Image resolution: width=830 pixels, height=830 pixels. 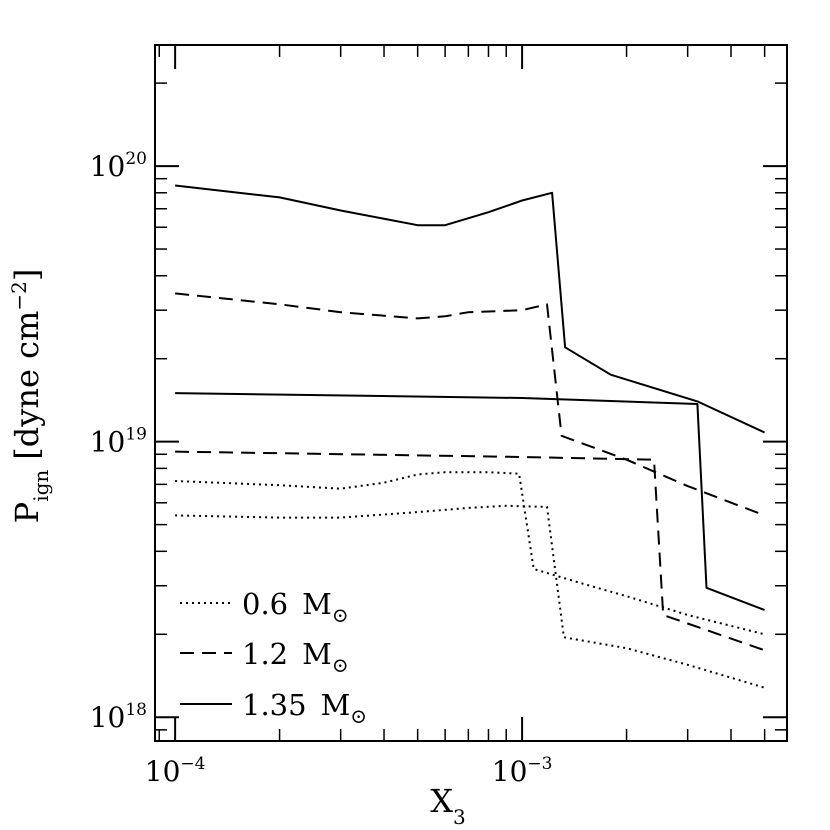 I want to click on y-tick-label: 1018, so click(x=118, y=717).